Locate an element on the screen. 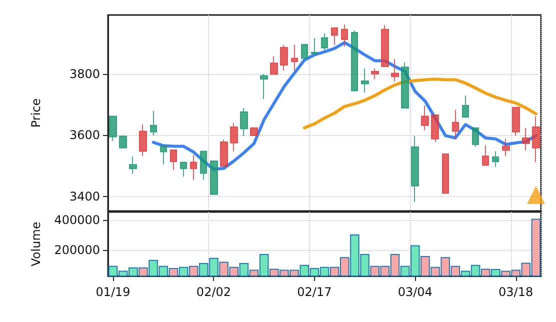 The height and width of the screenshot is (322, 556). x-tick-label: 03/04 is located at coordinates (415, 292).